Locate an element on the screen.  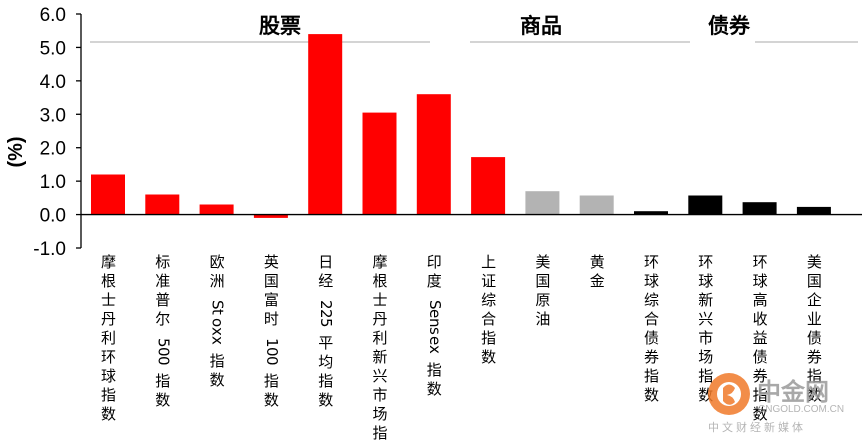
y-tick-label: 5.0 is located at coordinates (53, 48).